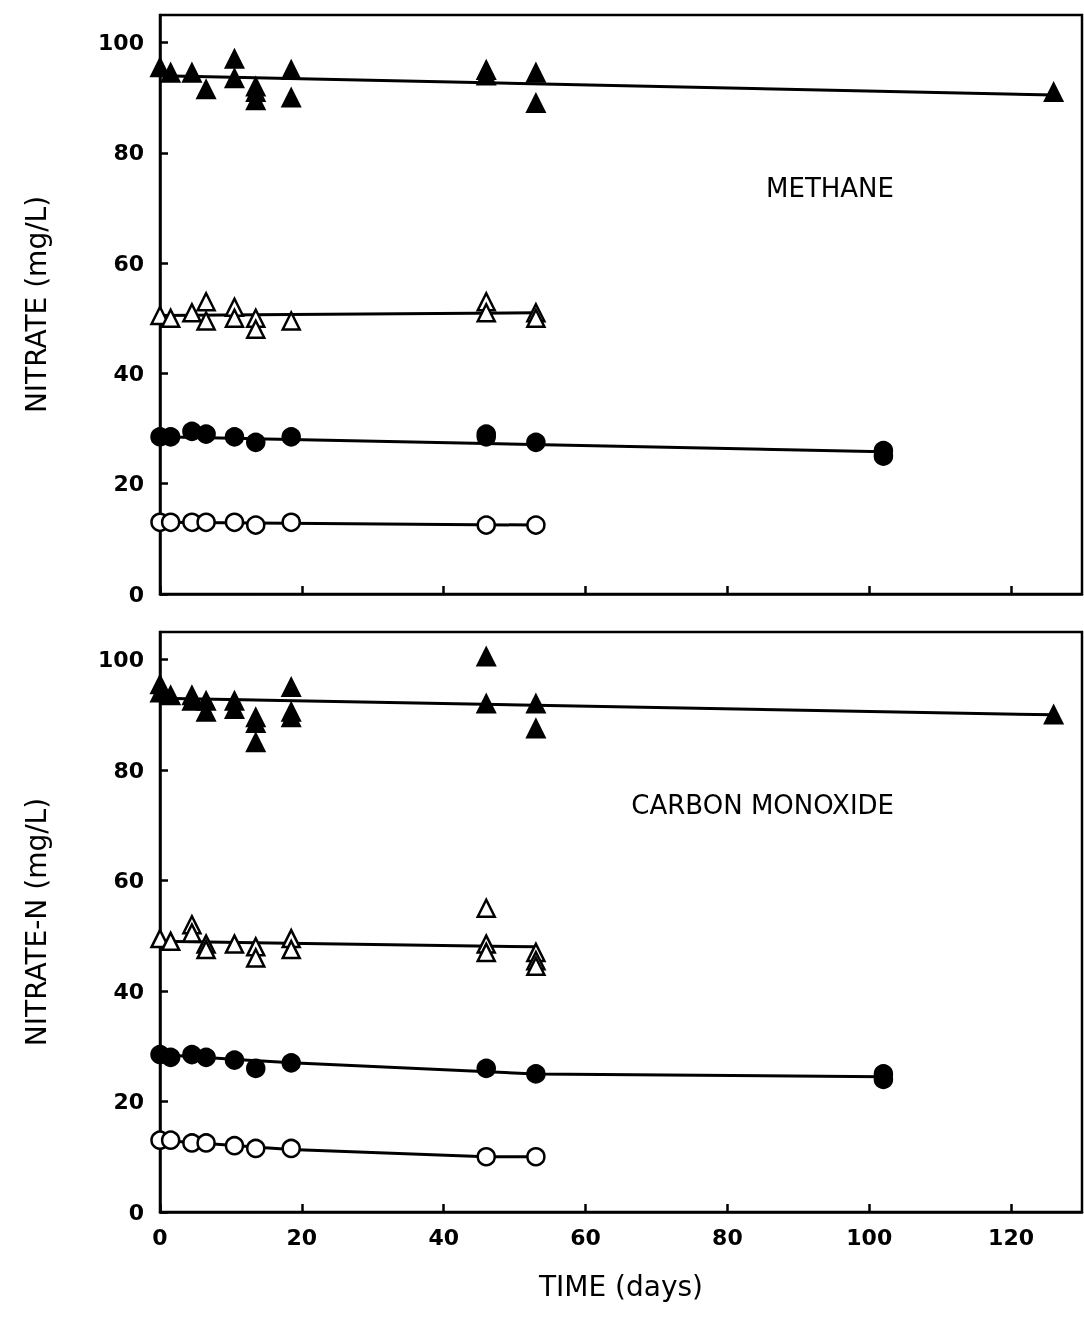 The height and width of the screenshot is (1326, 1084). Describe the element at coordinates (762, 805) in the screenshot. I see `annotation: CARBON MONOXIDE` at that location.